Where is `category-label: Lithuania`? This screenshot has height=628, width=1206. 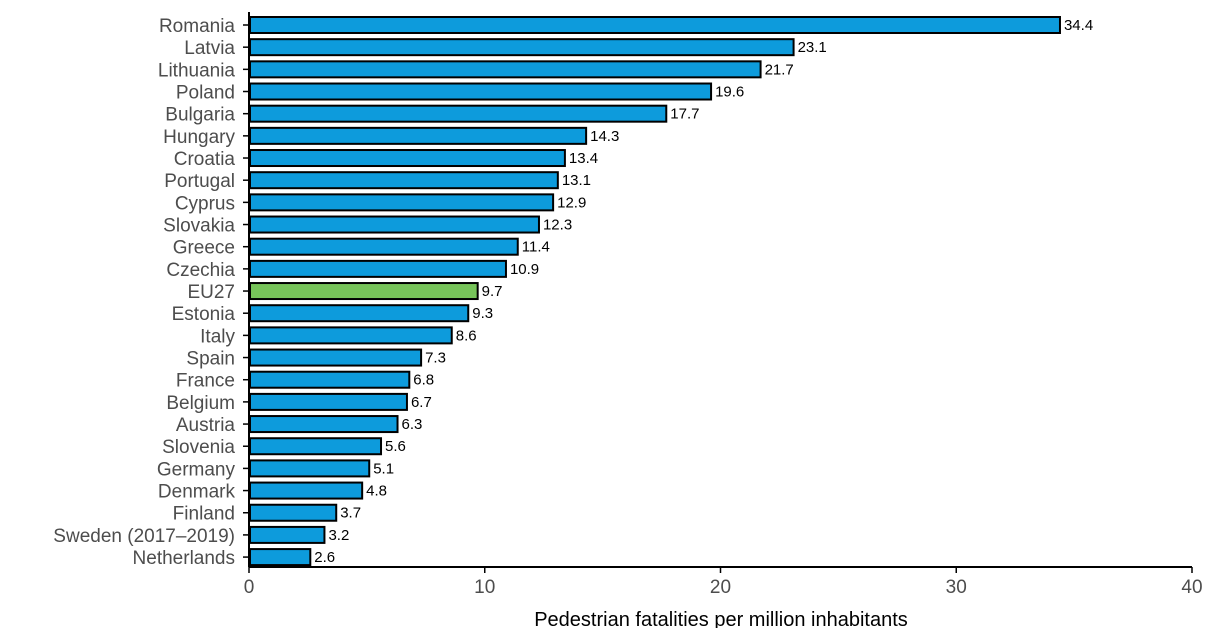 category-label: Lithuania is located at coordinates (197, 70).